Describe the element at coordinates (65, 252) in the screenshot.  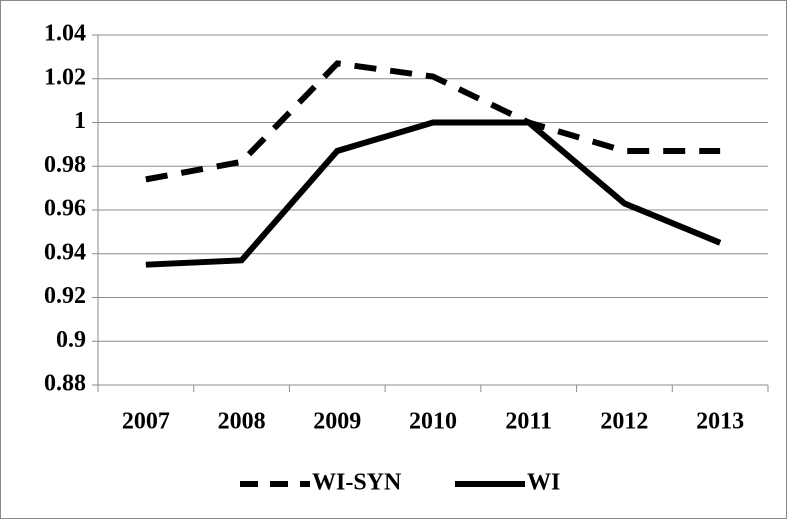
I see `y-tick-label: 0.94` at that location.